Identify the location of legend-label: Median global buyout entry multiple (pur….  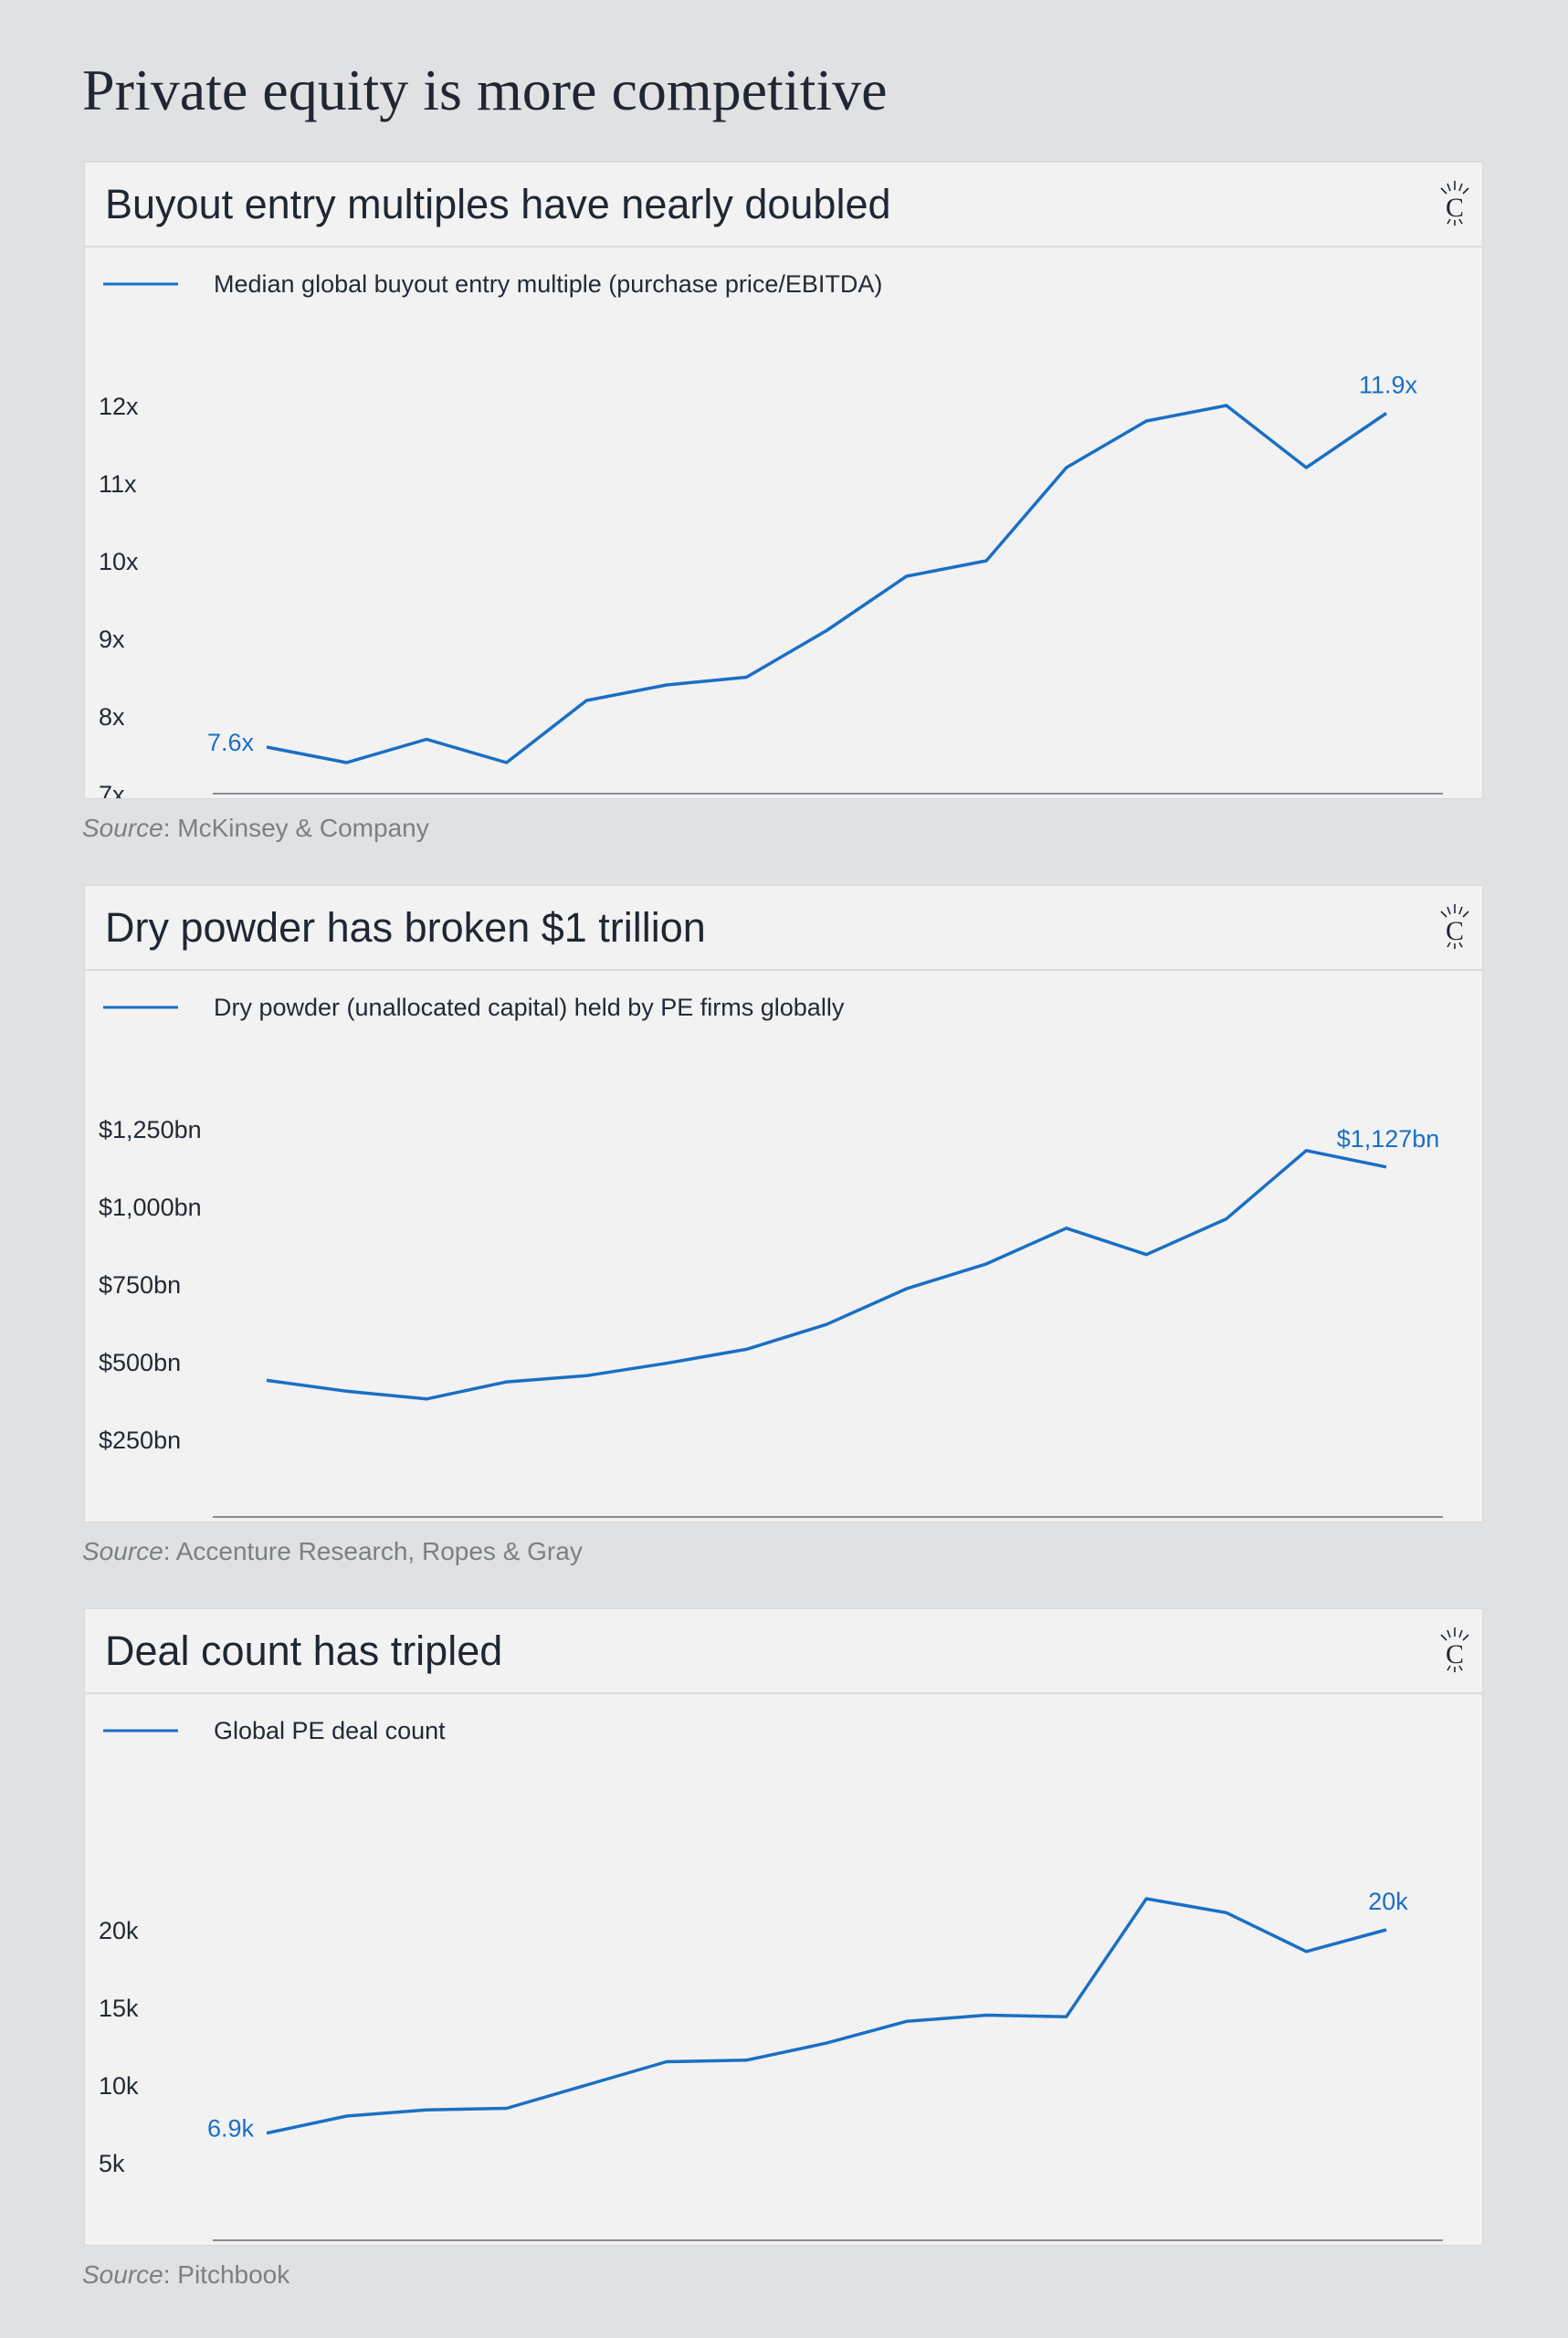
(548, 284).